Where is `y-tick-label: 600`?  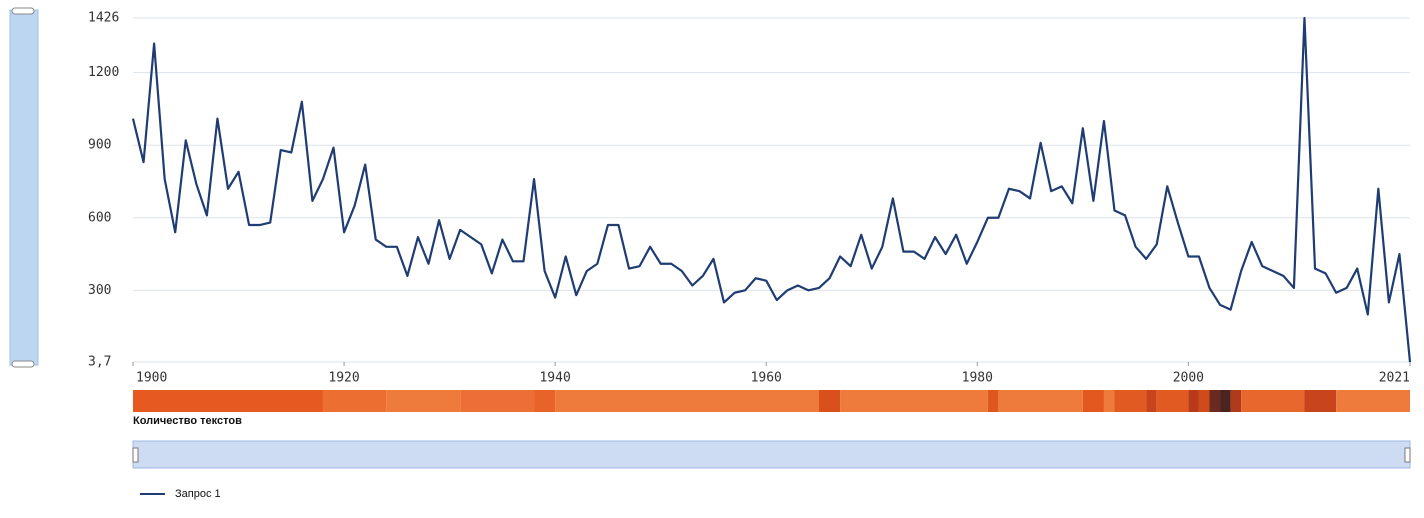 y-tick-label: 600 is located at coordinates (99, 217).